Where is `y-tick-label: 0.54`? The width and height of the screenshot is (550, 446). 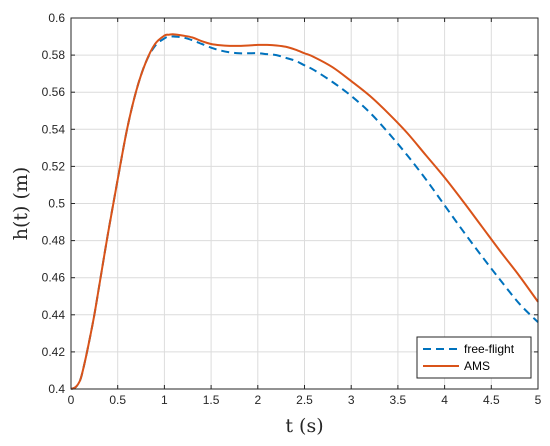 y-tick-label: 0.54 is located at coordinates (54, 129).